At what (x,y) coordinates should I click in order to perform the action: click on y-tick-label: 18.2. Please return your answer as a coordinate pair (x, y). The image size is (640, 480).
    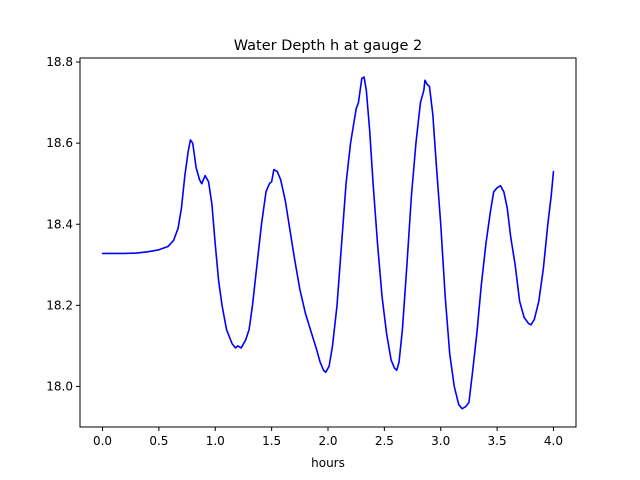
    Looking at the image, I should click on (59, 305).